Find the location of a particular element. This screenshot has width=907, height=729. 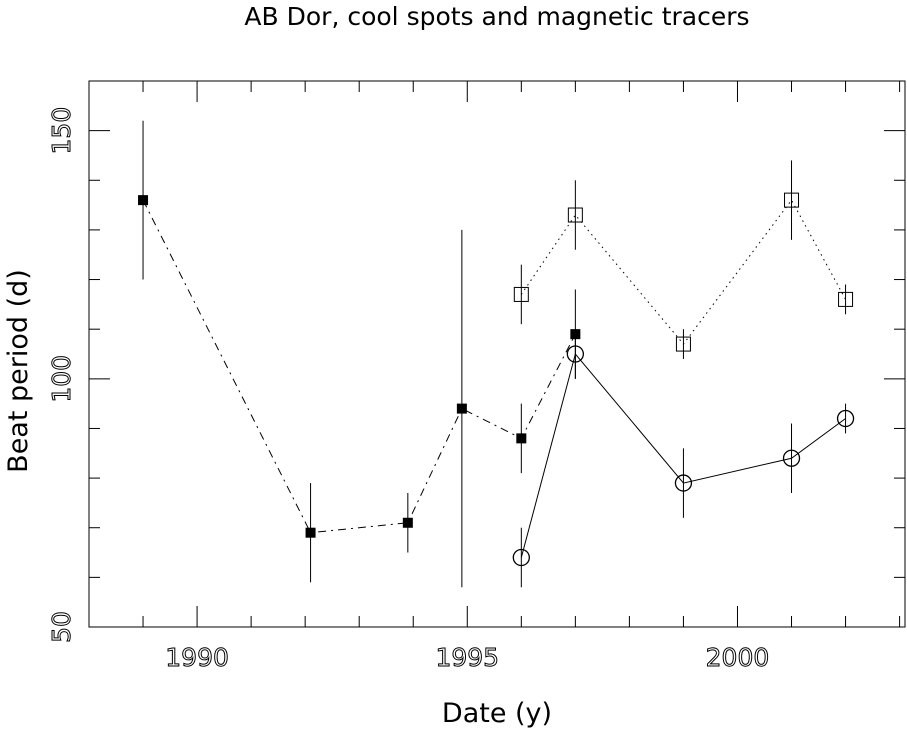

x-axis-label: Date (y) is located at coordinates (497, 713).